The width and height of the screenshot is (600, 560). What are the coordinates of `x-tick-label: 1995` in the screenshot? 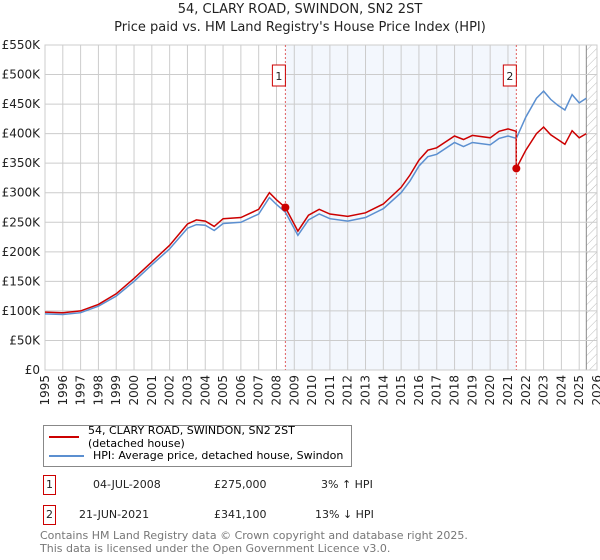 It's located at (45, 390).